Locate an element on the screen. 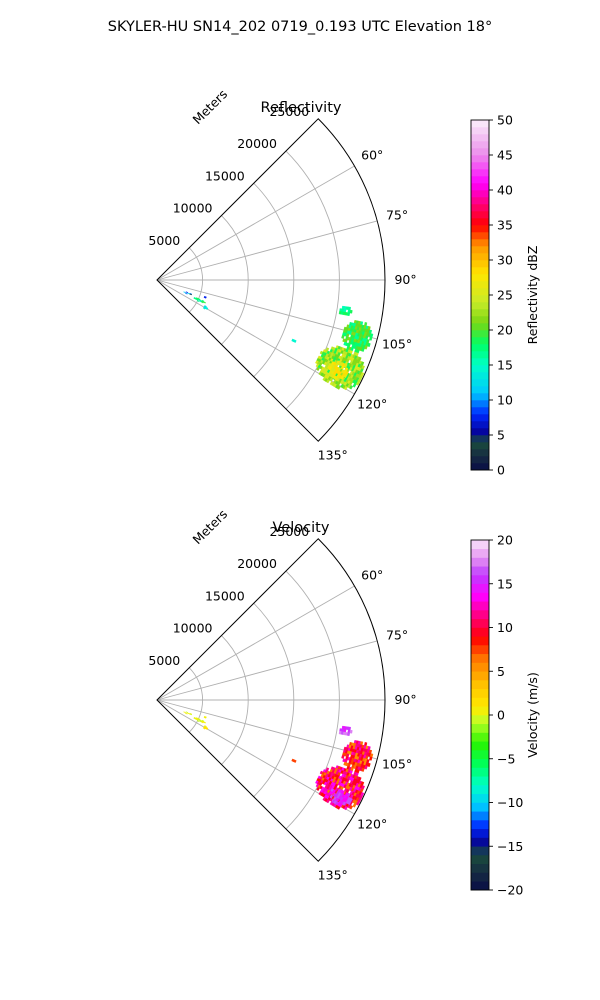 This screenshot has width=600, height=1000. colorbar-tick-label: 0 is located at coordinates (501, 715).